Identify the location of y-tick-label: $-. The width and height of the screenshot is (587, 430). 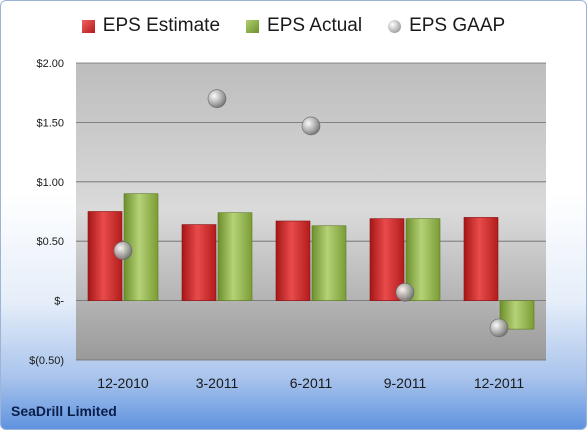
(59, 302).